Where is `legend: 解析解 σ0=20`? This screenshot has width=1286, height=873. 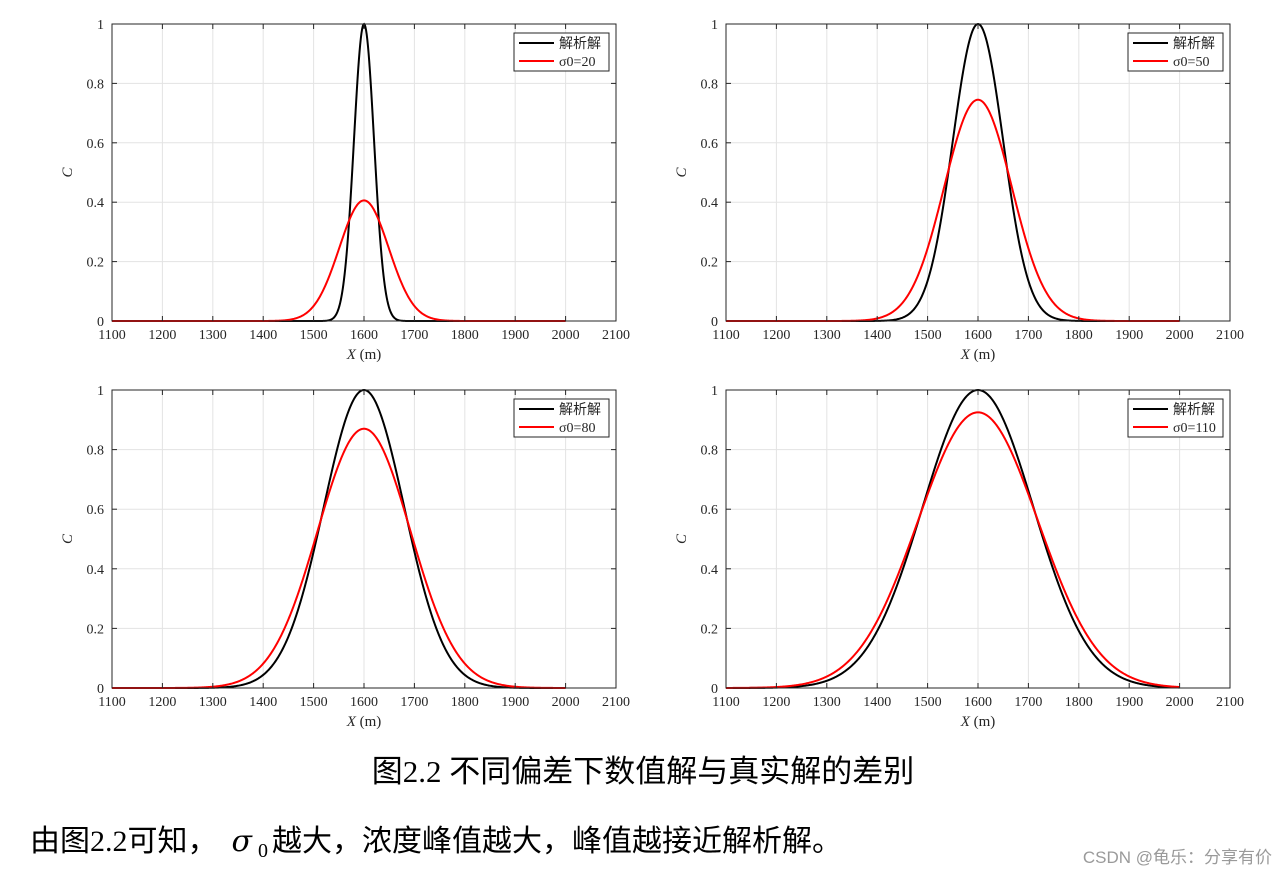
legend: 解析解 σ0=20 is located at coordinates (561, 52).